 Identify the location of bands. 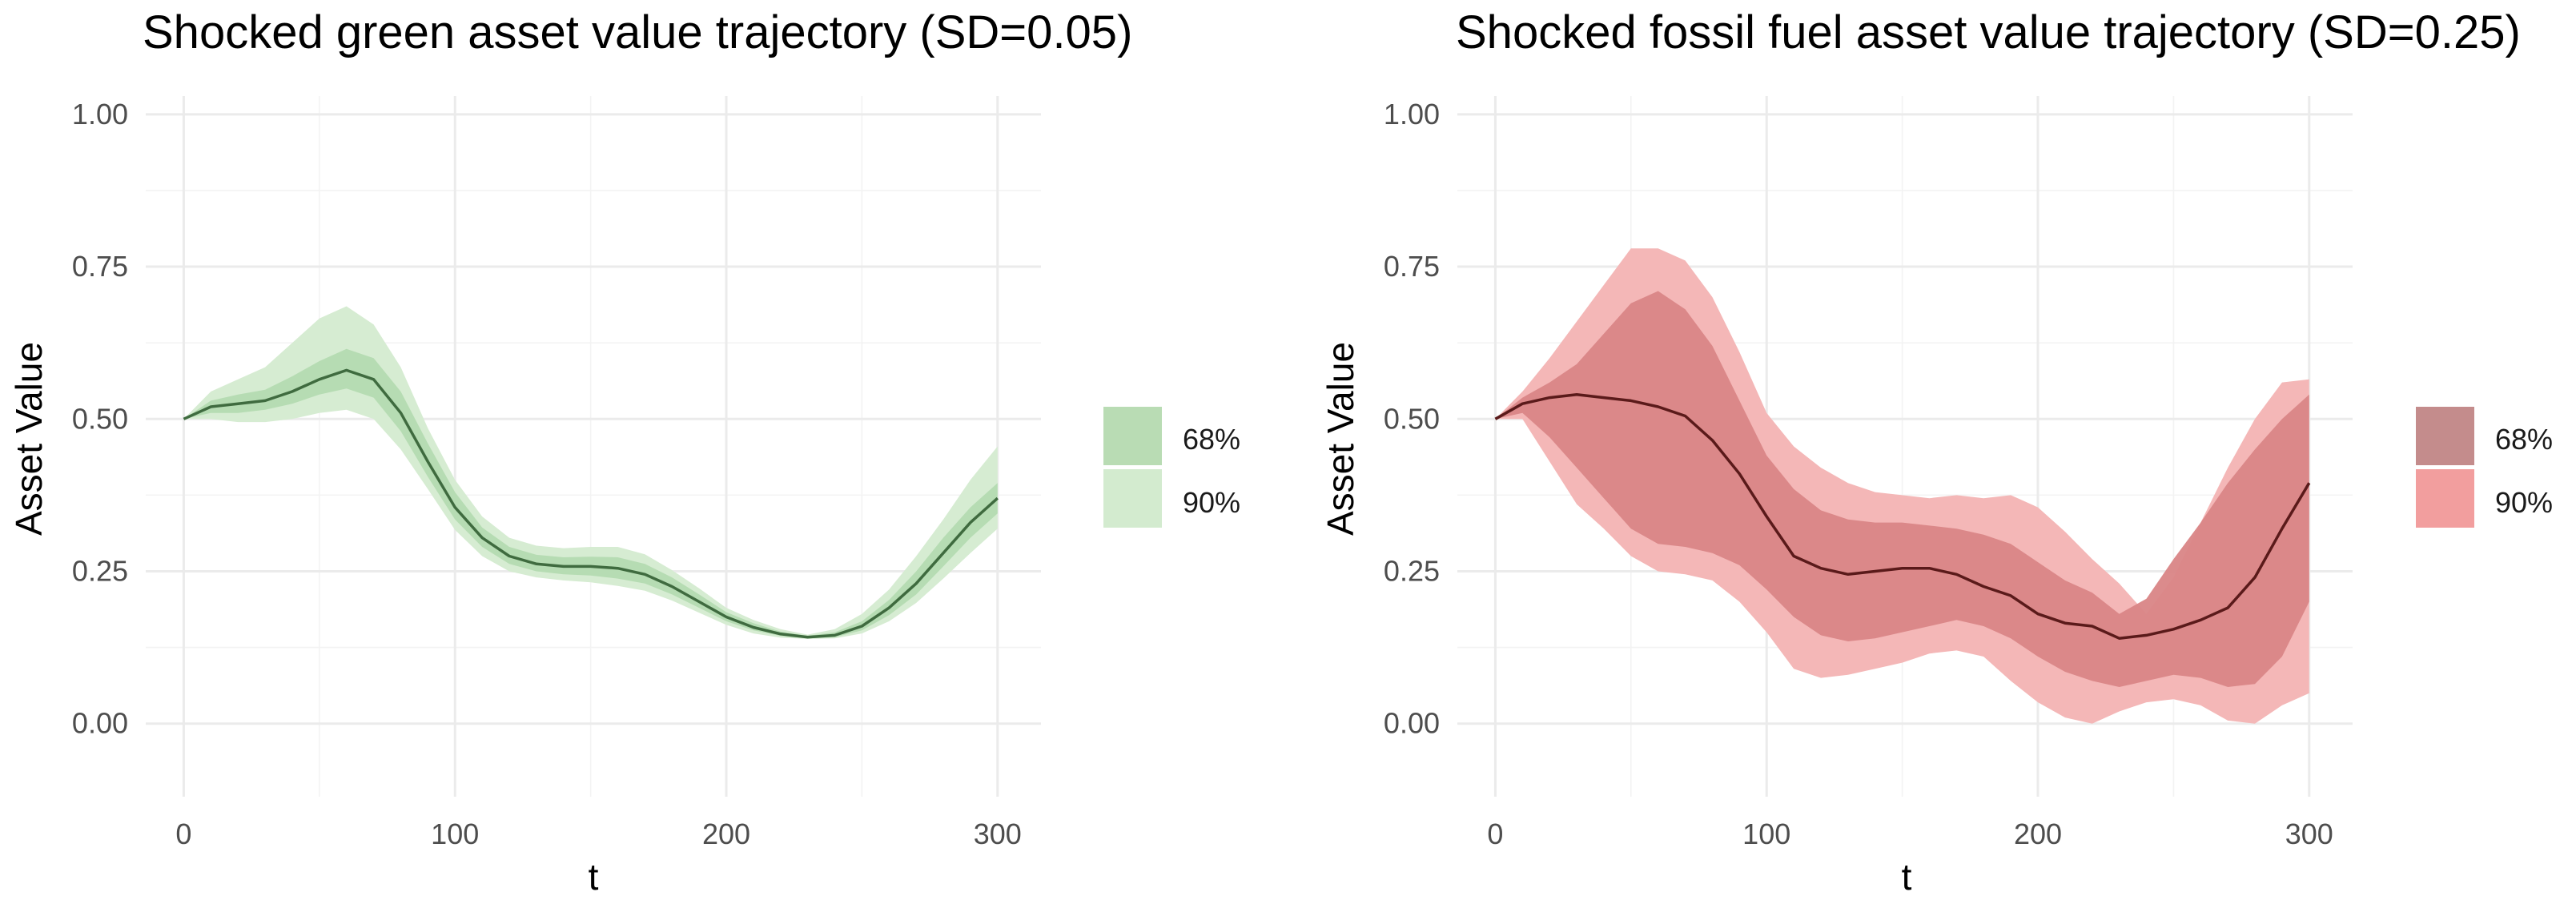
(590, 472).